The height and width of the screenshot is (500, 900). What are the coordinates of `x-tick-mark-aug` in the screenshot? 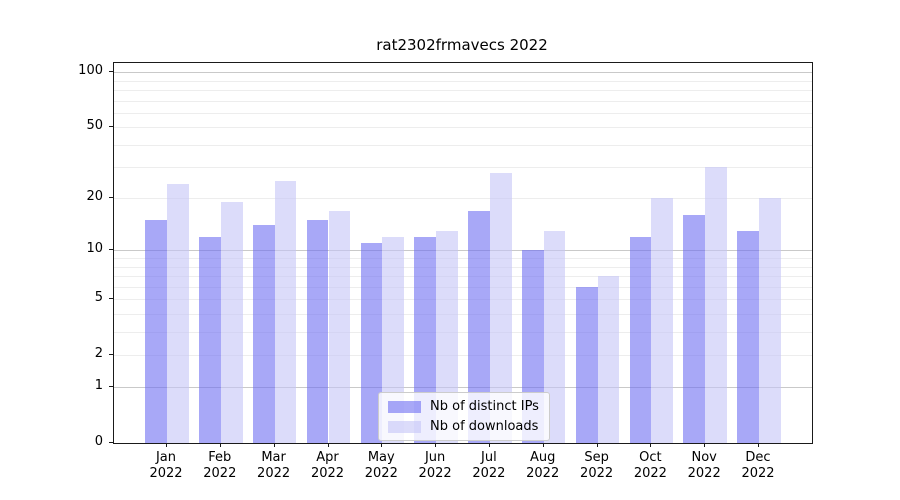 It's located at (543, 445).